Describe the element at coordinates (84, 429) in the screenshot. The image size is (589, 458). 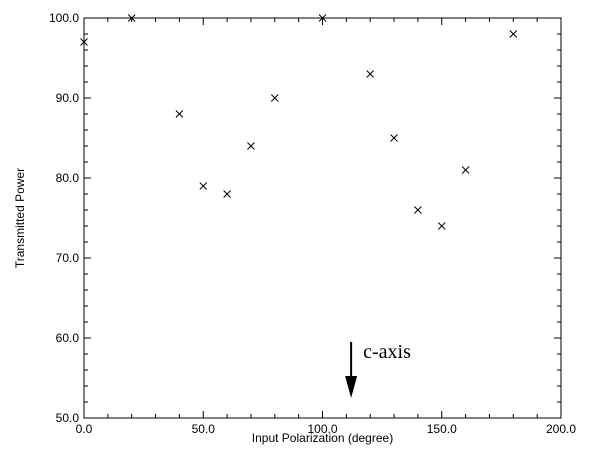
I see `x-tick-label: 0.0` at that location.